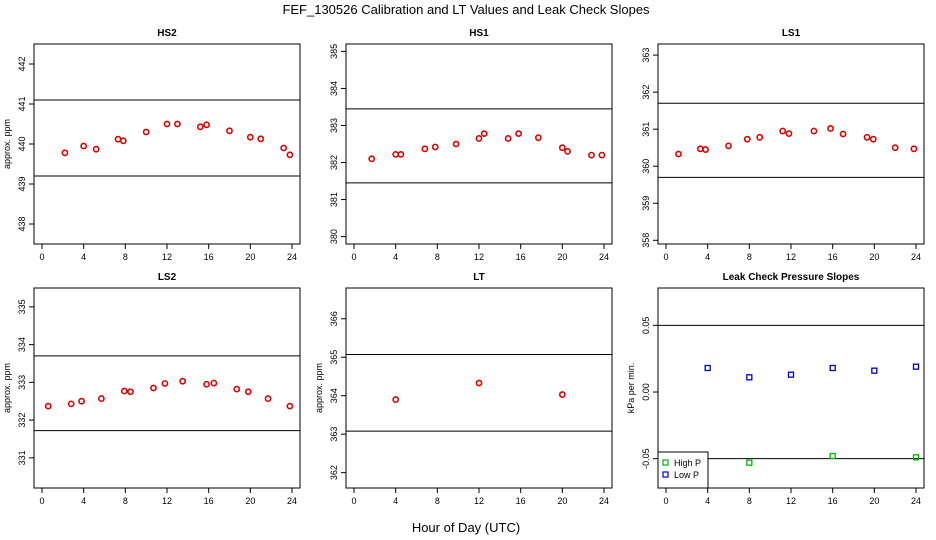  Describe the element at coordinates (22, 63) in the screenshot. I see `y-tick-label: 442` at that location.